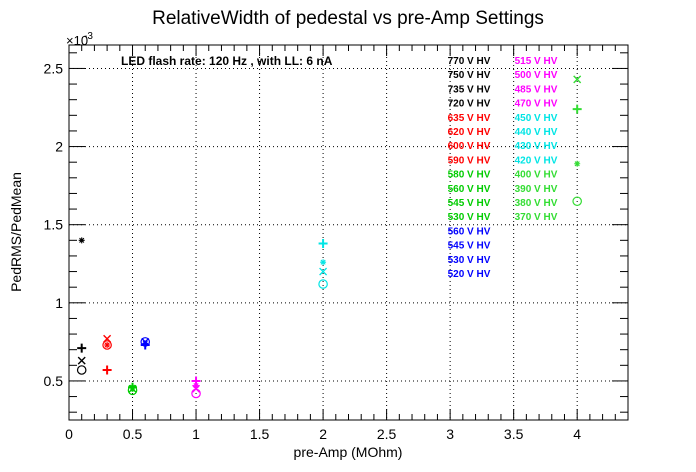 This screenshot has height=472, width=696. Describe the element at coordinates (536, 118) in the screenshot. I see `legend-entry: 450 V HV` at that location.